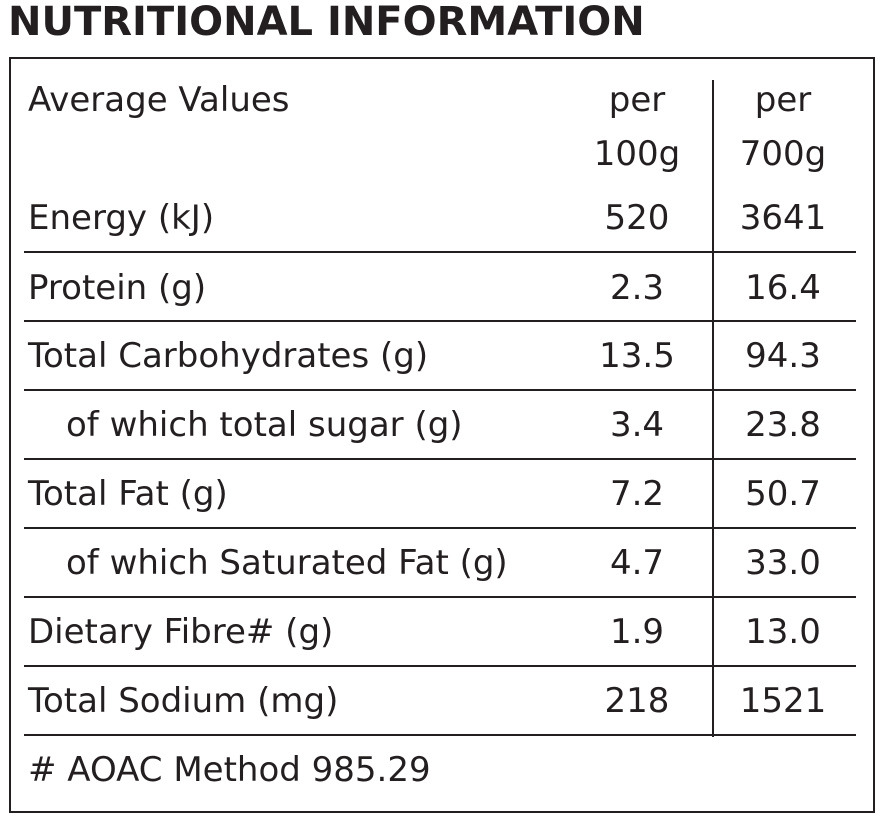 Image resolution: width=882 pixels, height=820 pixels. Describe the element at coordinates (264, 425) in the screenshot. I see `row-label-sugar: of which total sugar (g)` at that location.